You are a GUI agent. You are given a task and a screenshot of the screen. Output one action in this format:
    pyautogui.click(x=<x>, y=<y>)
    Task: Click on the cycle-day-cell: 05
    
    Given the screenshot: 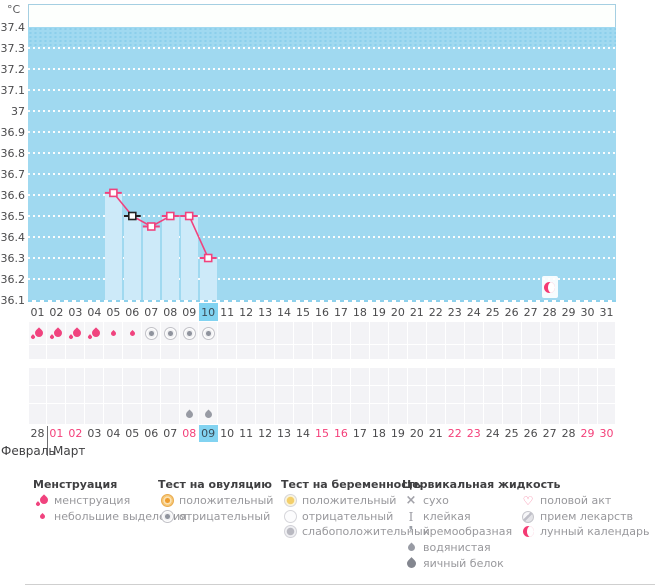 What is the action you would take?
    pyautogui.click(x=113, y=312)
    